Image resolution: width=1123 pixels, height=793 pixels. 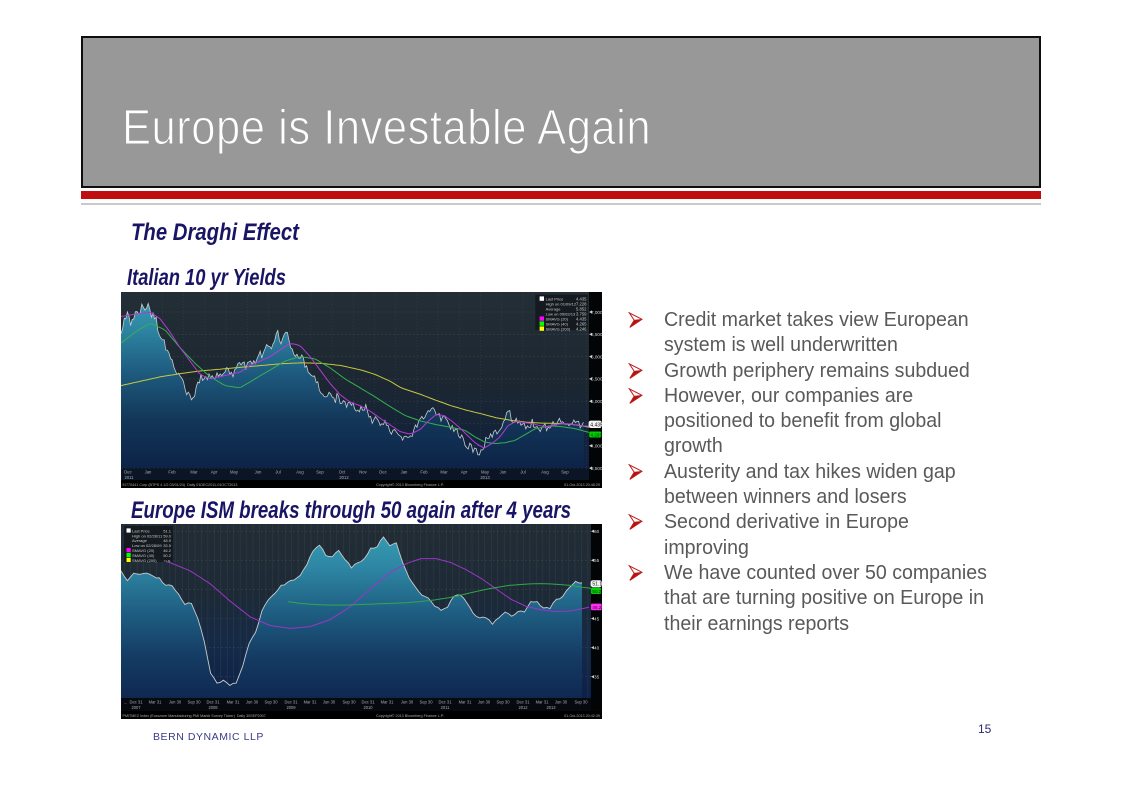 I want to click on svg-text: 2008, so click(x=213, y=707).